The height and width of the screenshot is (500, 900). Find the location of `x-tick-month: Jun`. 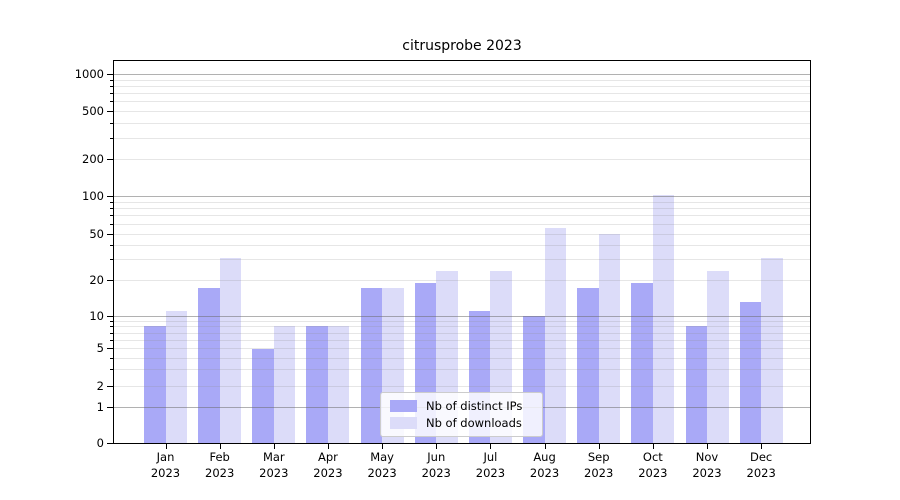

x-tick-month: Jun is located at coordinates (436, 457).